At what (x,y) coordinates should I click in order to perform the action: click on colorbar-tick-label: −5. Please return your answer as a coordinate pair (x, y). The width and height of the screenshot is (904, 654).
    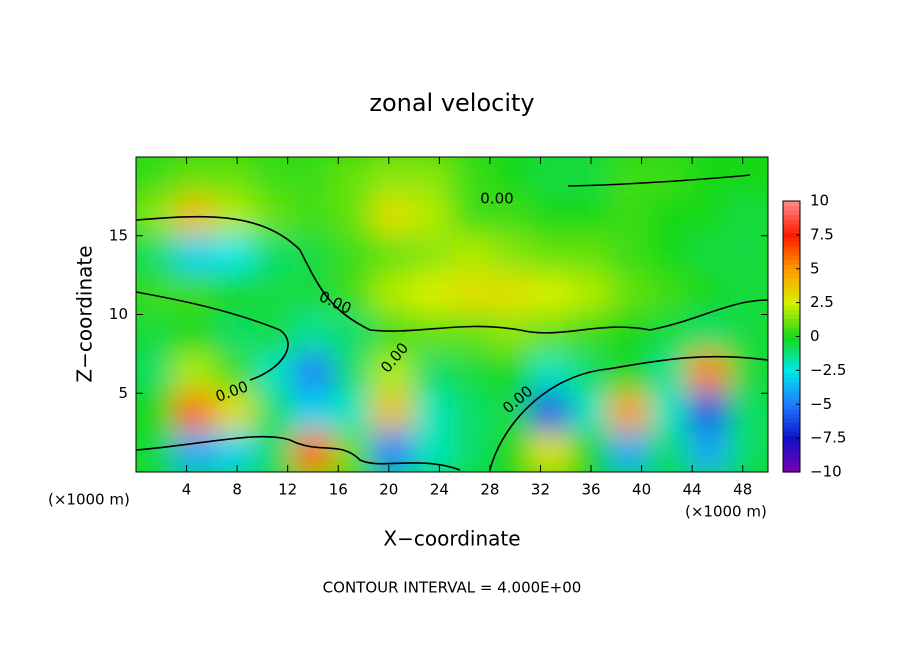
    Looking at the image, I should click on (821, 404).